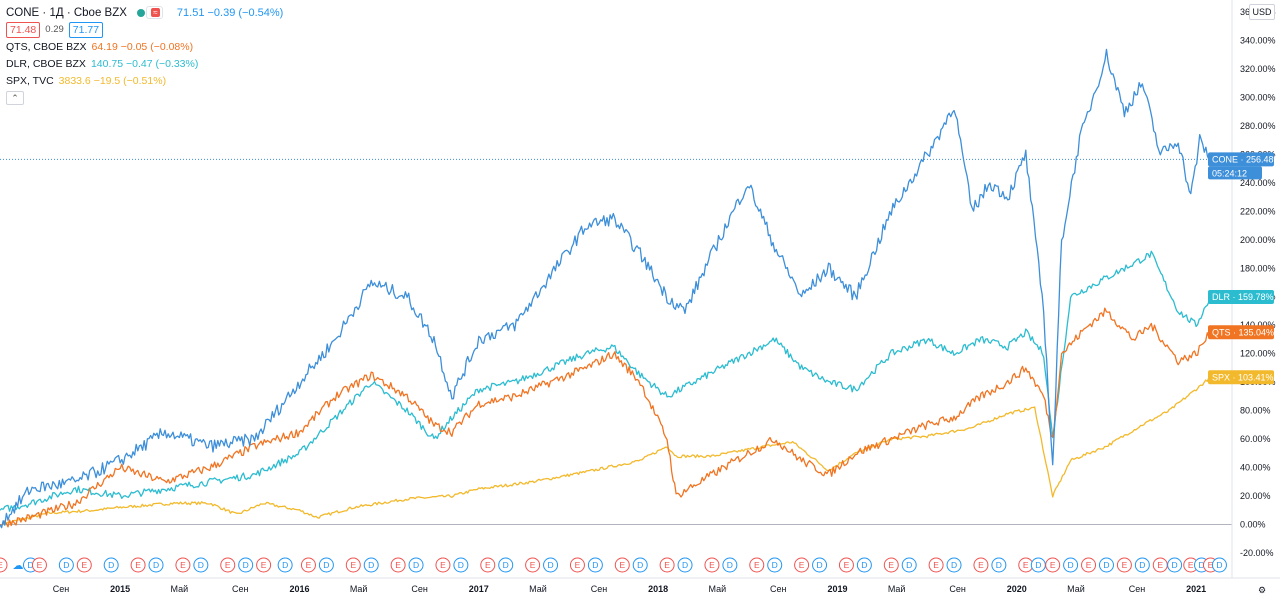 Image resolution: width=1280 pixels, height=599 pixels. I want to click on cloud-icon: ☁, so click(18, 566).